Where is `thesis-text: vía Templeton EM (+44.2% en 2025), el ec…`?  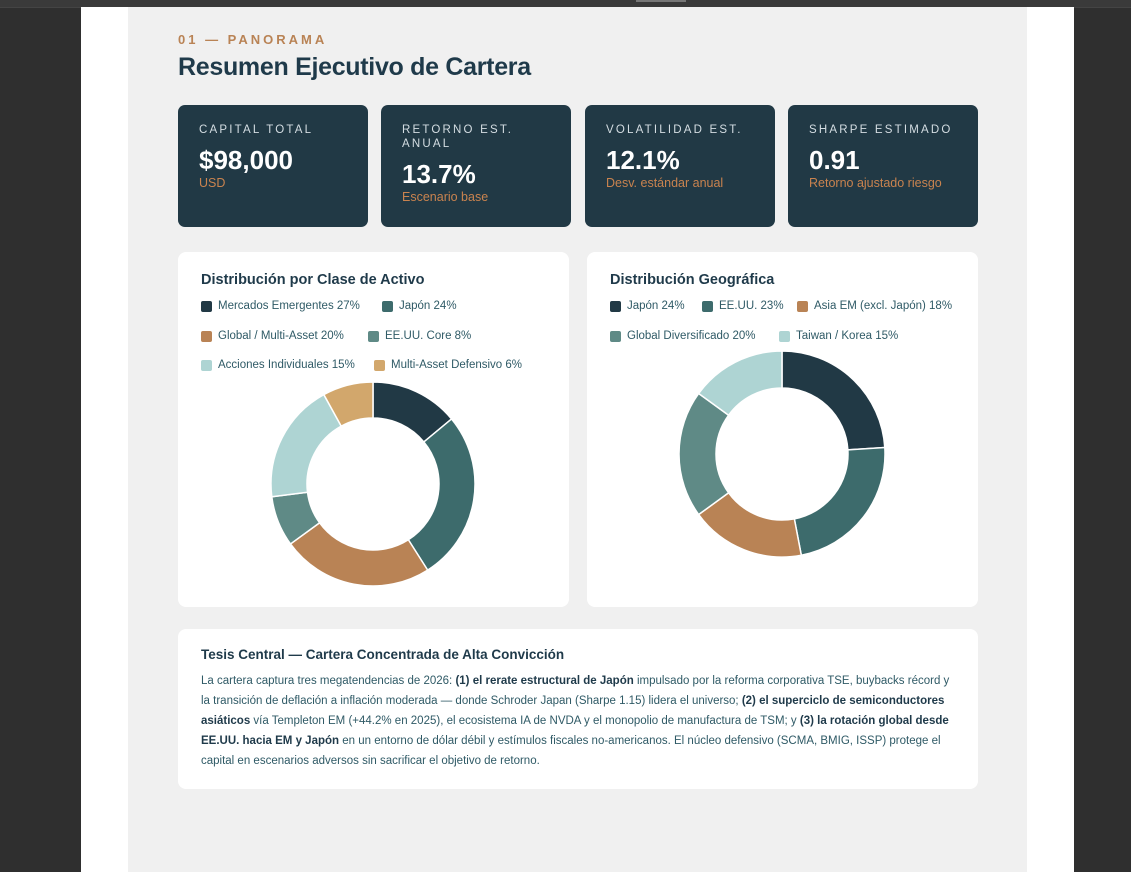
thesis-text: vía Templeton EM (+44.2% en 2025), el ec… is located at coordinates (525, 721).